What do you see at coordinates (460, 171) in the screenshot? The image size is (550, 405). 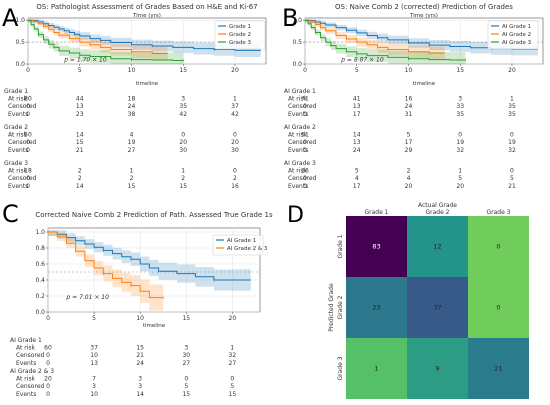 I see `risk-table-cell: 1` at bounding box center [460, 171].